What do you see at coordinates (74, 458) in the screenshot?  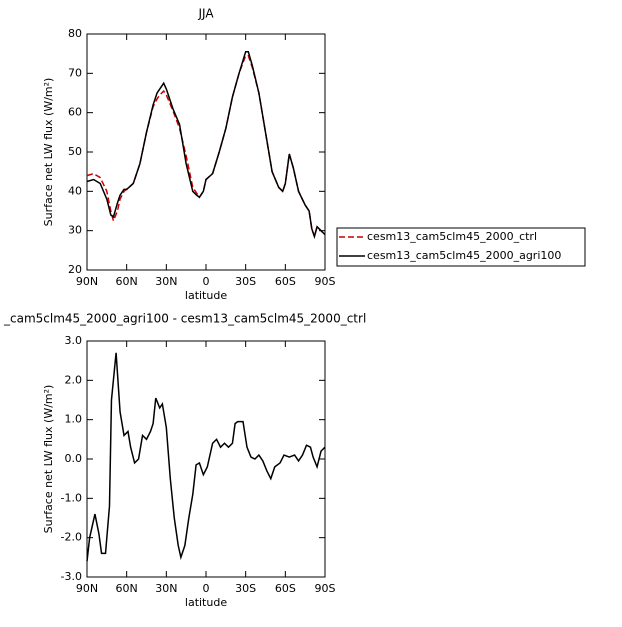 I see `y-tick-label: 0.0` at bounding box center [74, 458].